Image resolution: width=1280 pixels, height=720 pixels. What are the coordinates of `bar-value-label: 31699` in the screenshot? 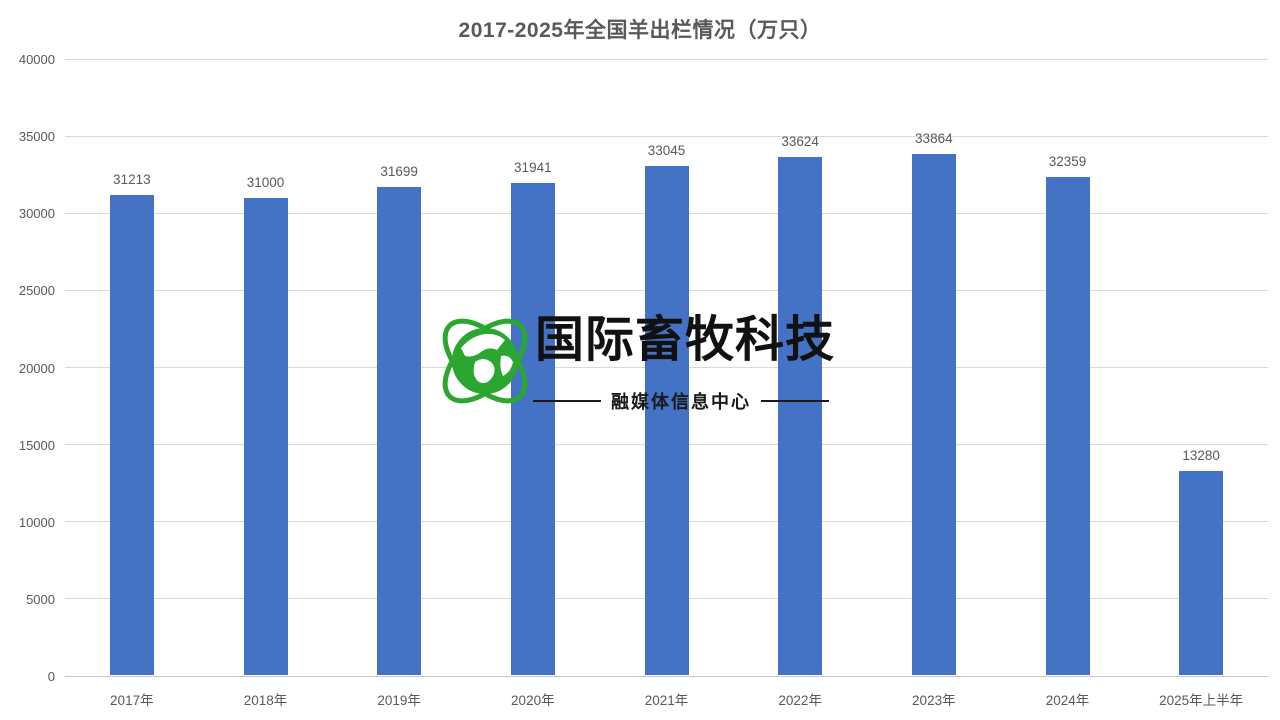 It's located at (399, 172).